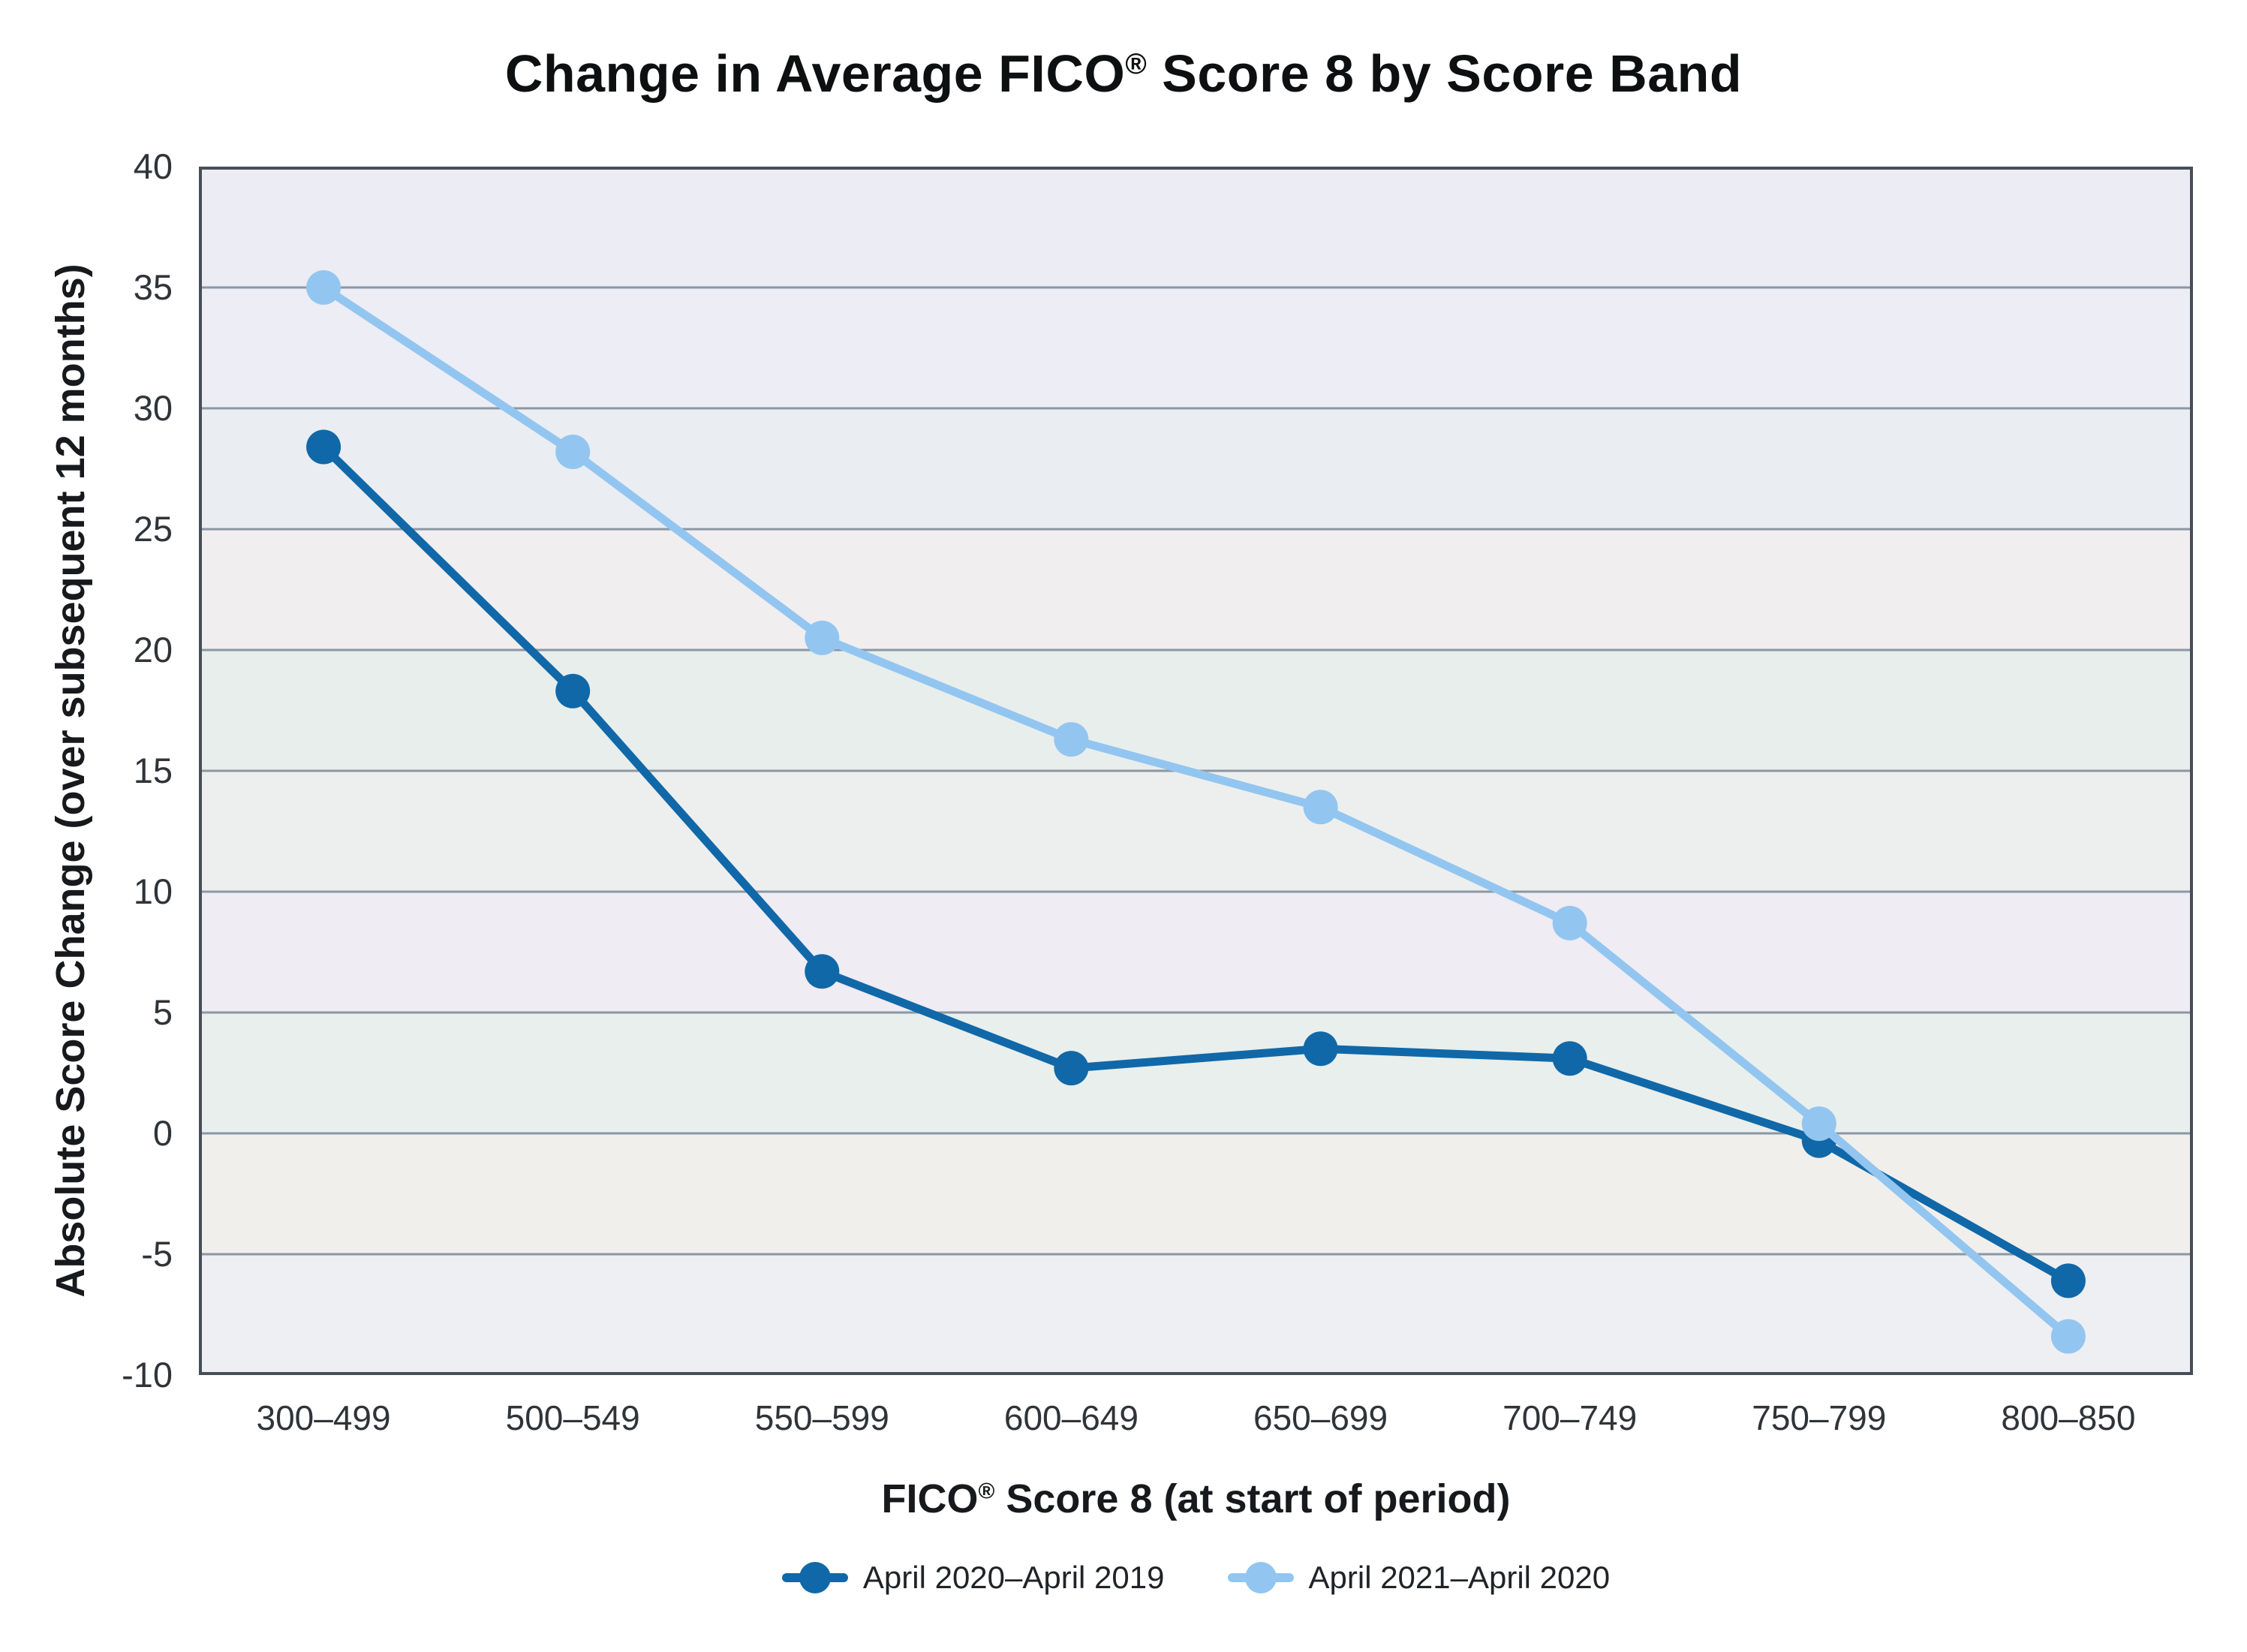 The image size is (2247, 1652). I want to click on chart-title-text: Change in Average FICO, so click(815, 73).